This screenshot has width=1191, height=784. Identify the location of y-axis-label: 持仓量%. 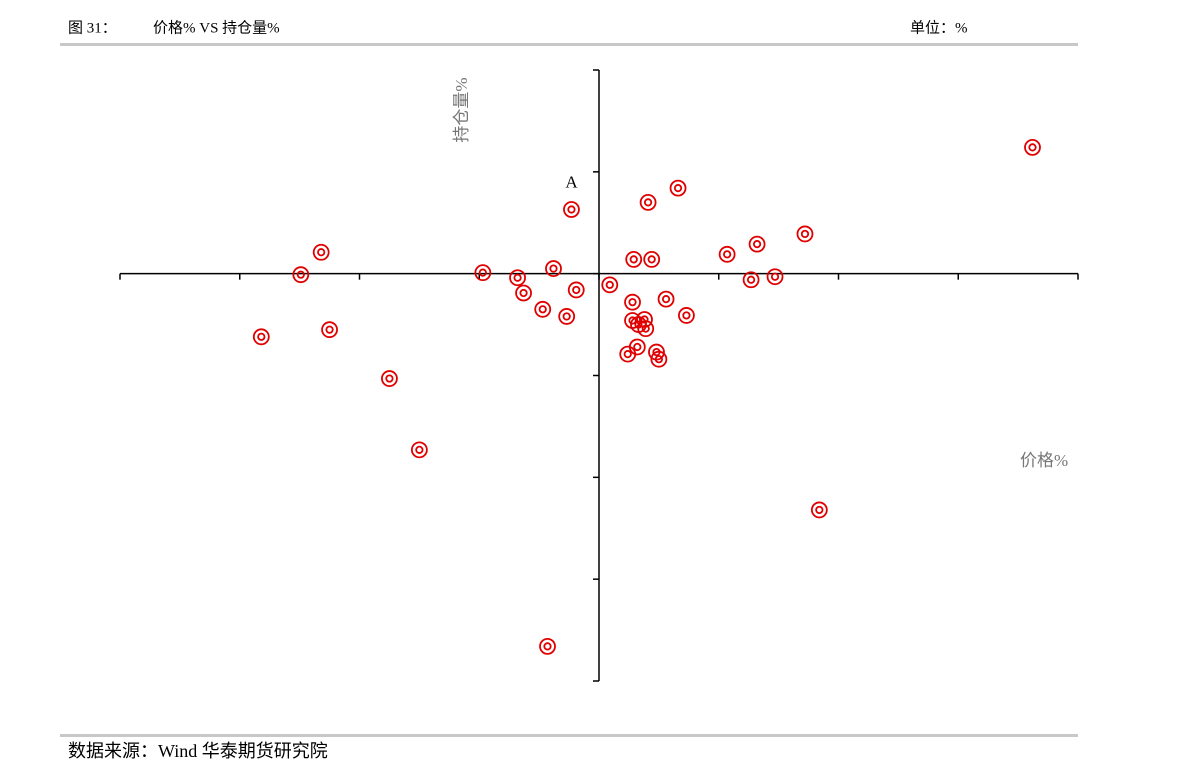
(461, 109).